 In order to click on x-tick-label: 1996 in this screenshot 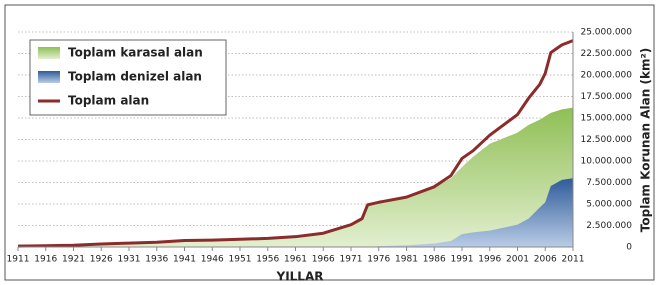, I will do `click(489, 260)`.